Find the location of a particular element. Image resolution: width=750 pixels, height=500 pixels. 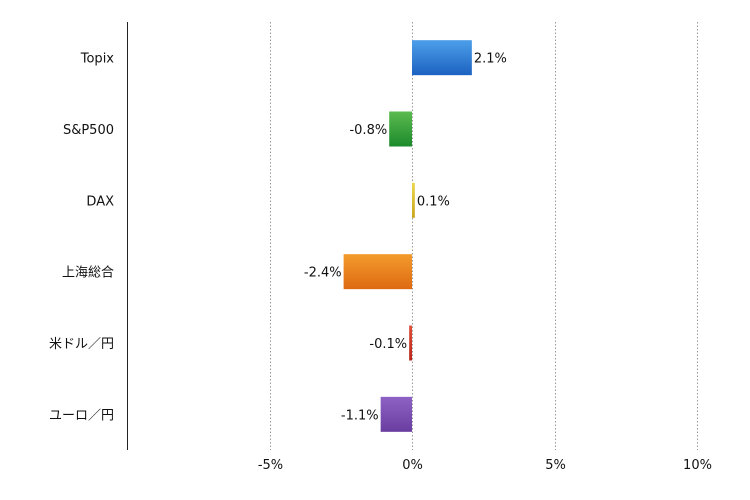

category-label: Topix is located at coordinates (97, 59).